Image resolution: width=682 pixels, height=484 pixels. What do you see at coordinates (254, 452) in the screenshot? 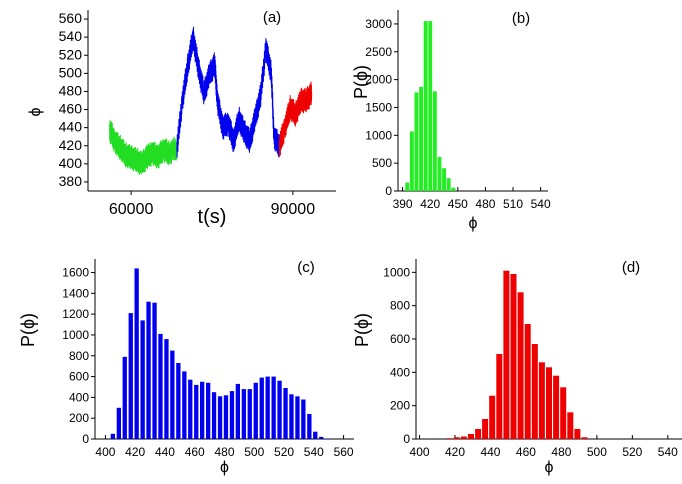
I see `x-tick-label: 500` at bounding box center [254, 452].